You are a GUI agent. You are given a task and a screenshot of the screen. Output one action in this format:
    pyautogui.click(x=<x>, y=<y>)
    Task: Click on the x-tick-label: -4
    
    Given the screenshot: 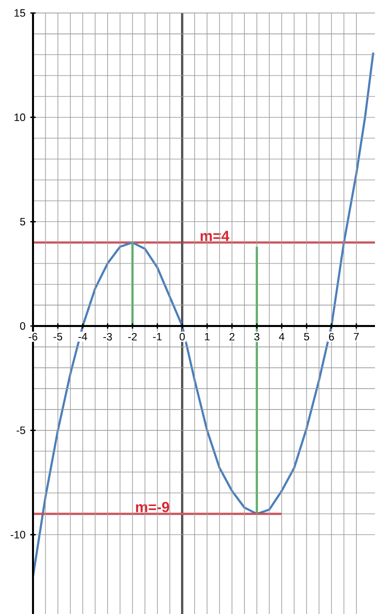 What is the action you would take?
    pyautogui.click(x=83, y=336)
    